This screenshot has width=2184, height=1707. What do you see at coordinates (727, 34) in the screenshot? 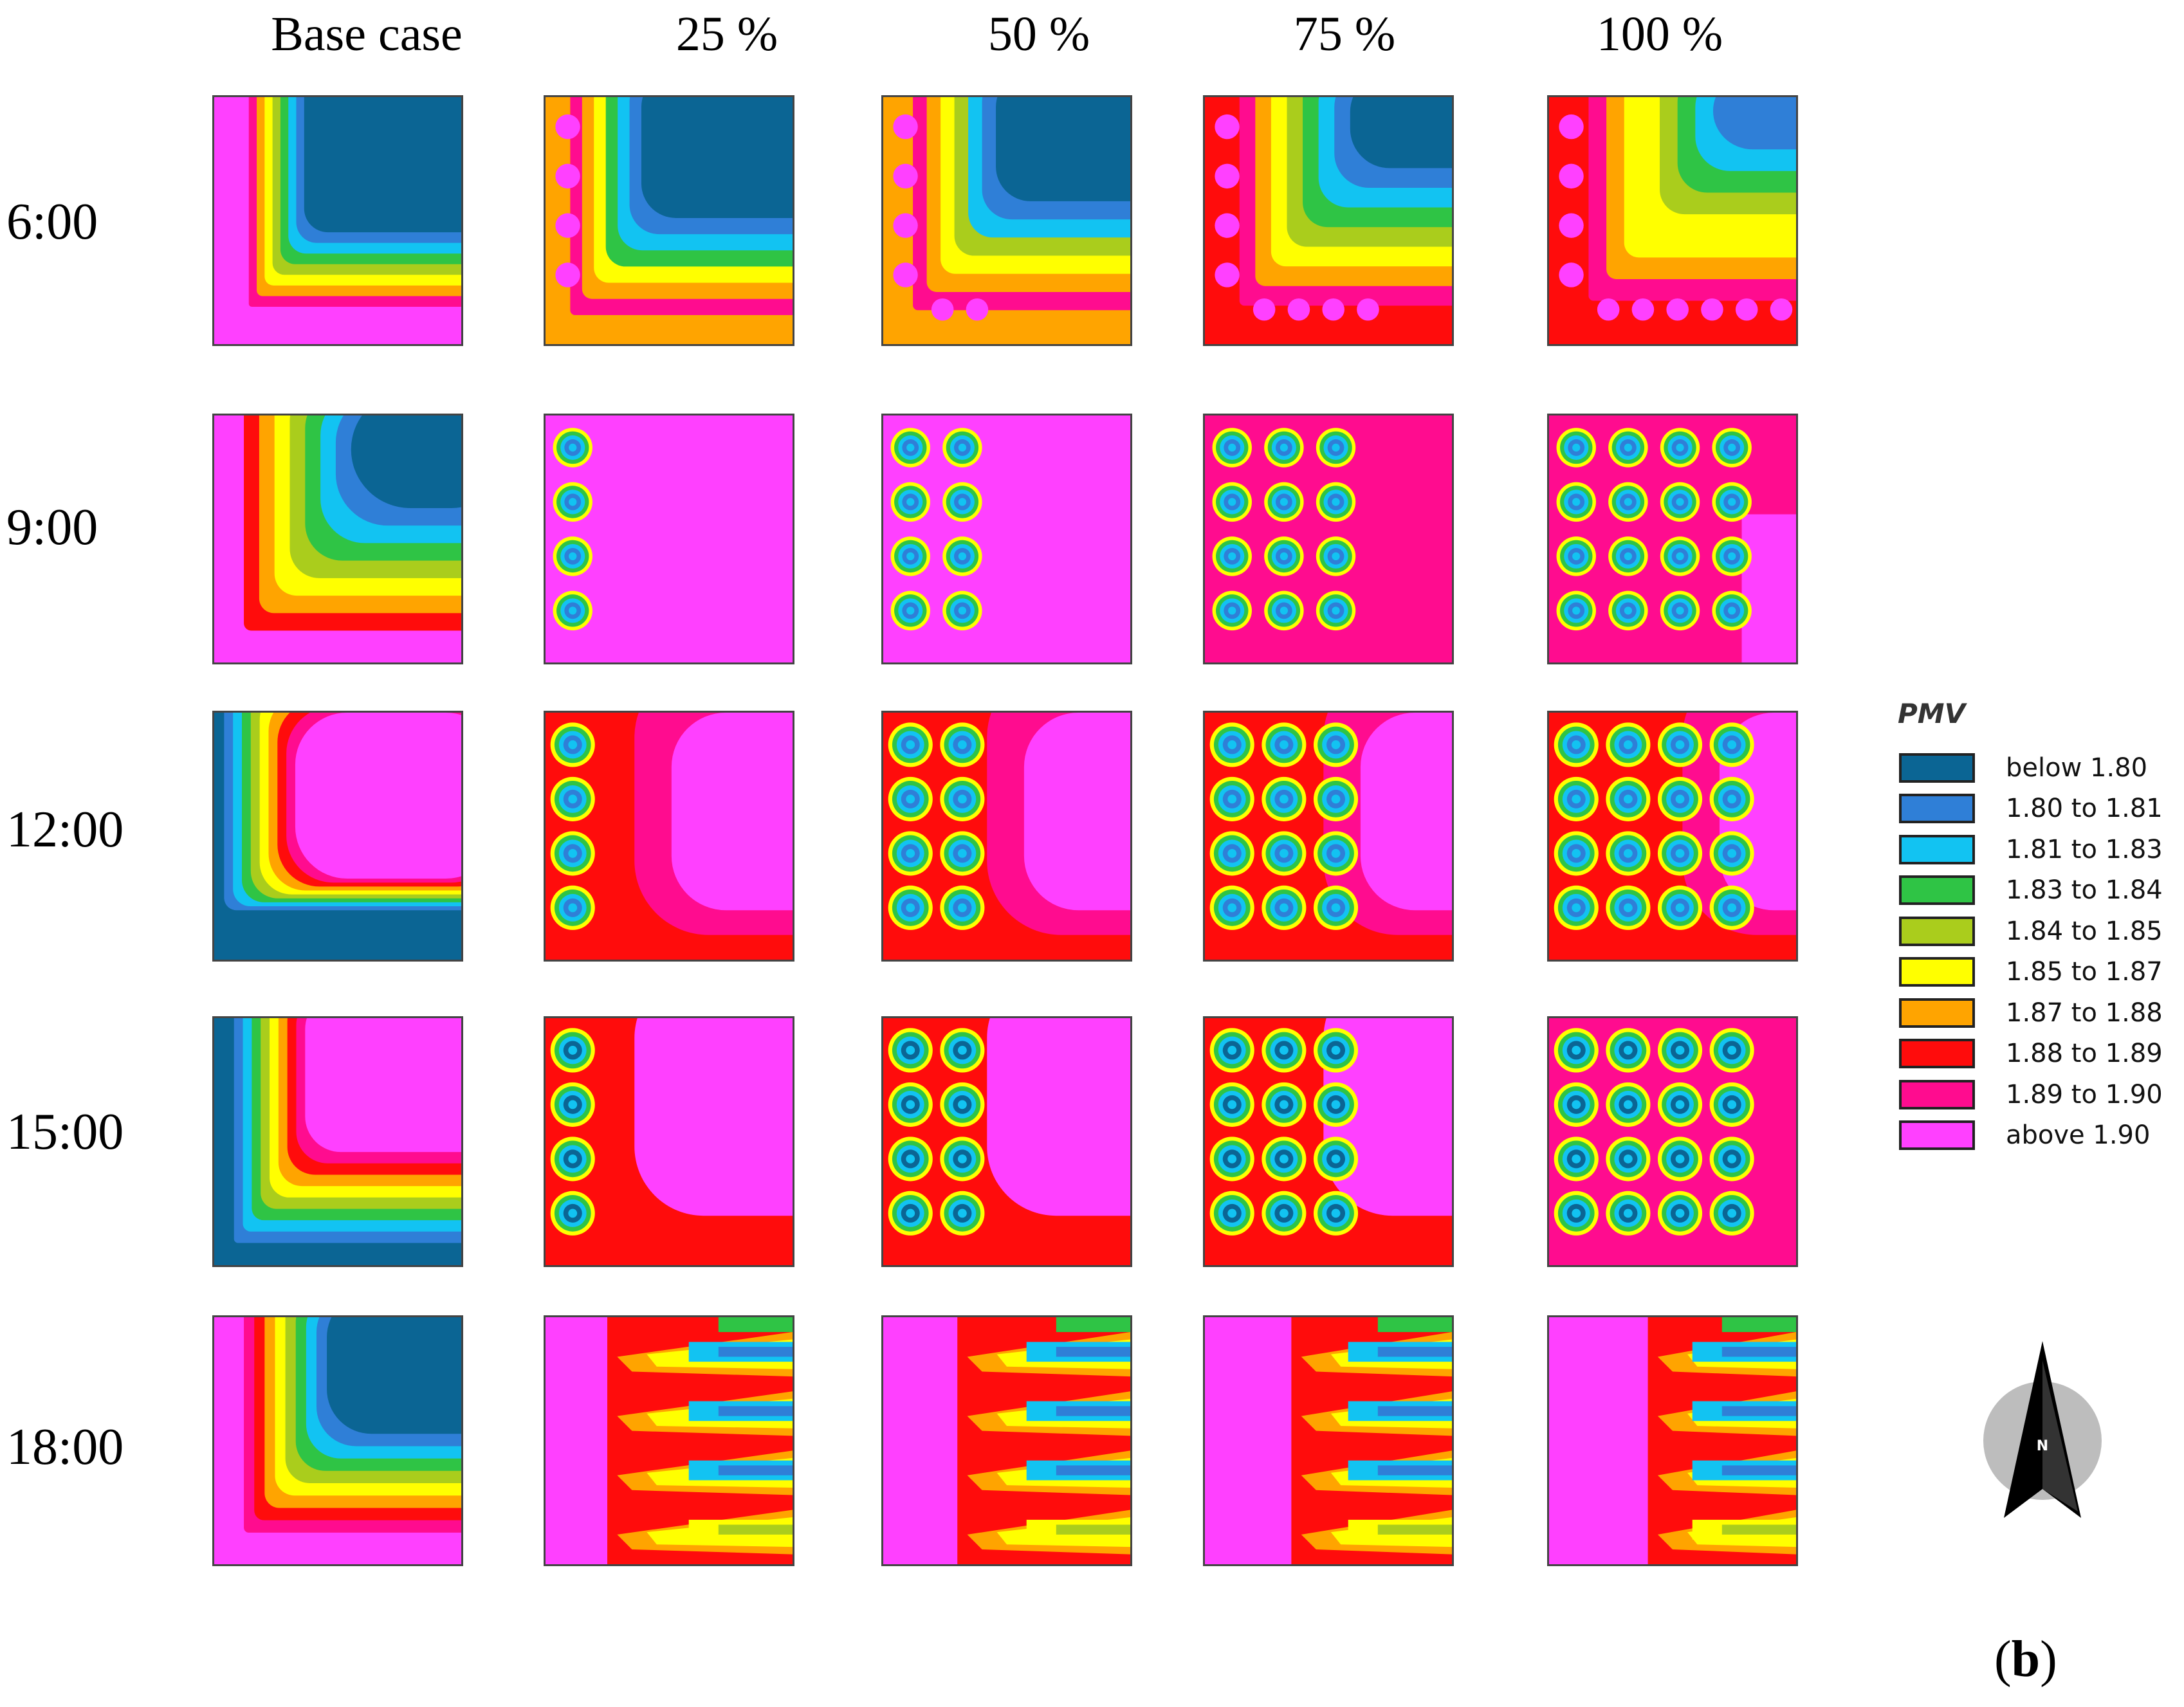
I see `column-header-25: 25 %` at bounding box center [727, 34].